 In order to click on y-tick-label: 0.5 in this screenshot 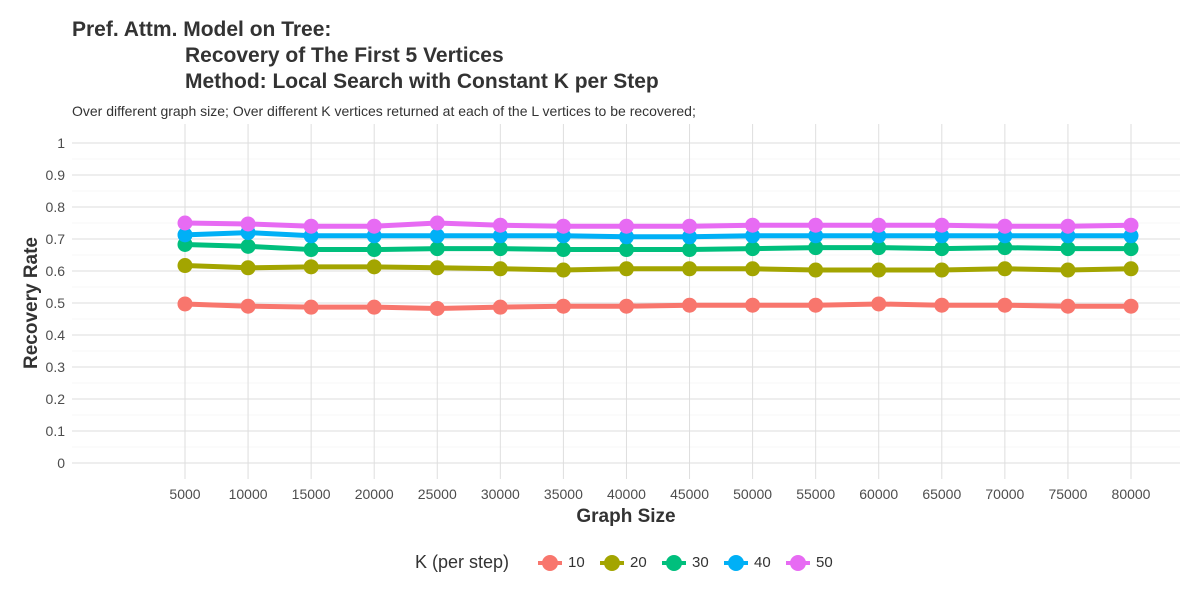, I will do `click(56, 303)`.